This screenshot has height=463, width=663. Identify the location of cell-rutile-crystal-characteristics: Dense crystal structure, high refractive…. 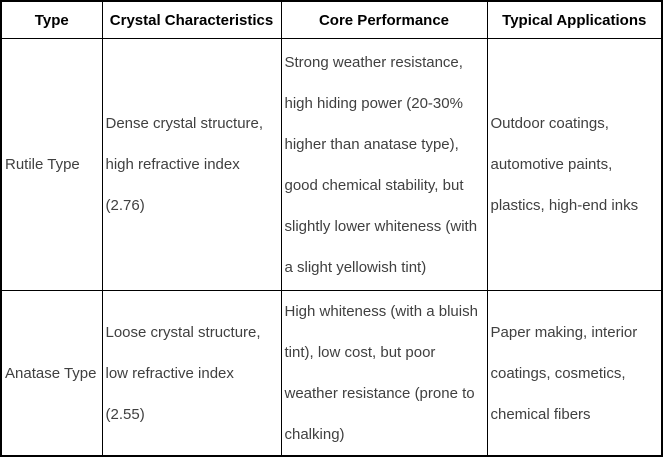
(191, 164).